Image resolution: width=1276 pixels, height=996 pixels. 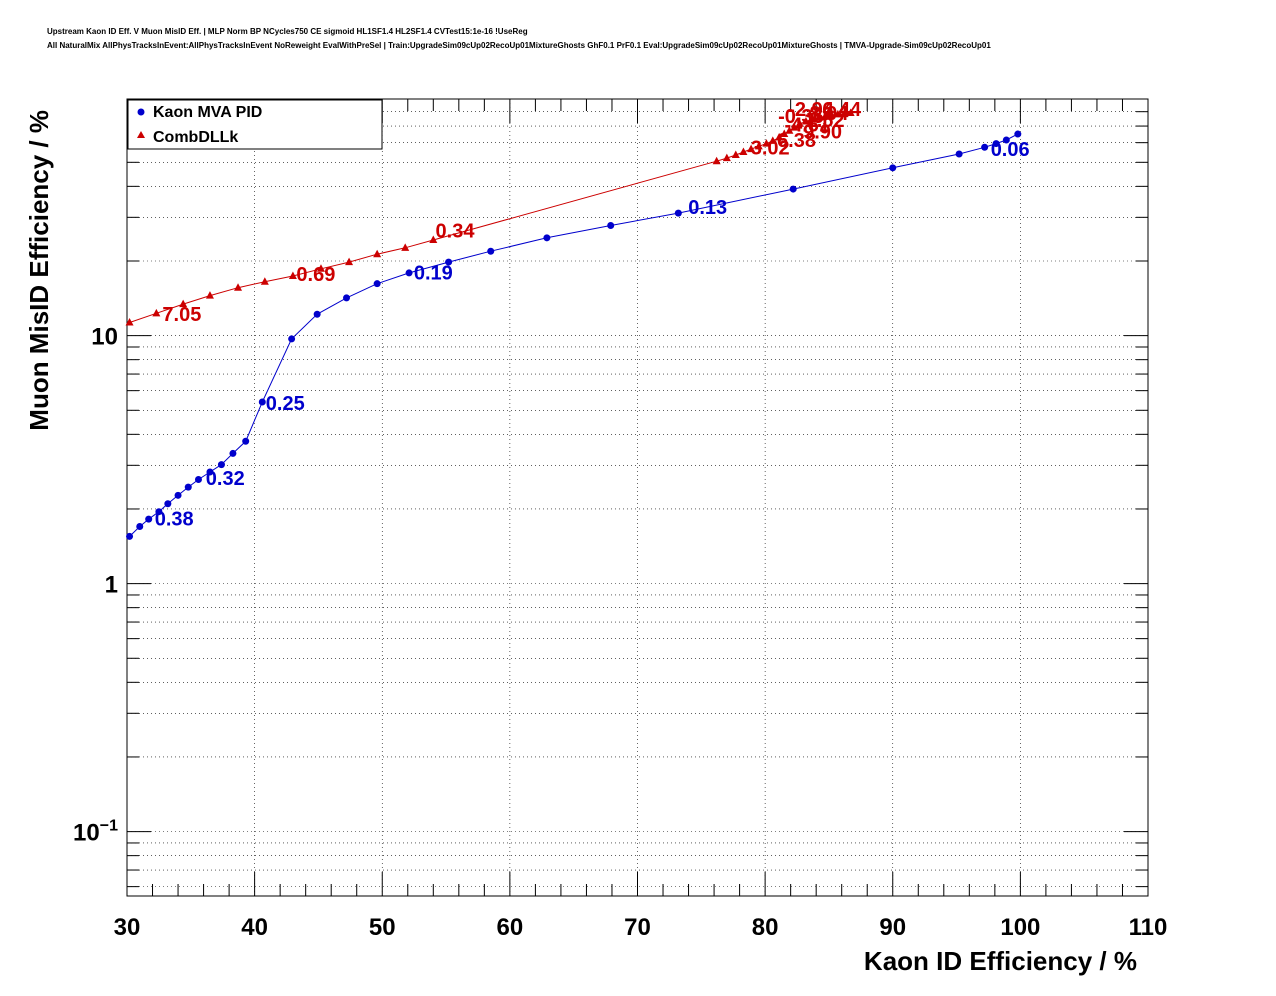 I want to click on y-tick-label: 10−1, so click(x=95, y=832).